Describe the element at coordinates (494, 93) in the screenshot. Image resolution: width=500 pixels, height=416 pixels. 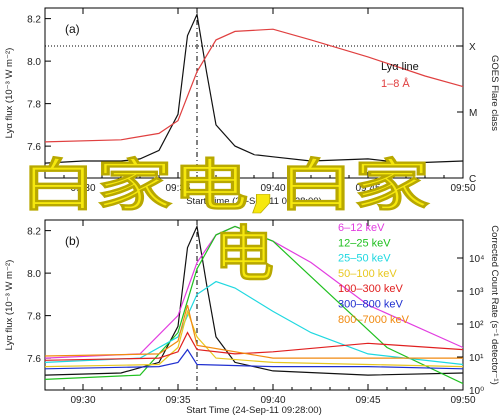
I see `panel-a-right-label: GOES Flare class` at that location.